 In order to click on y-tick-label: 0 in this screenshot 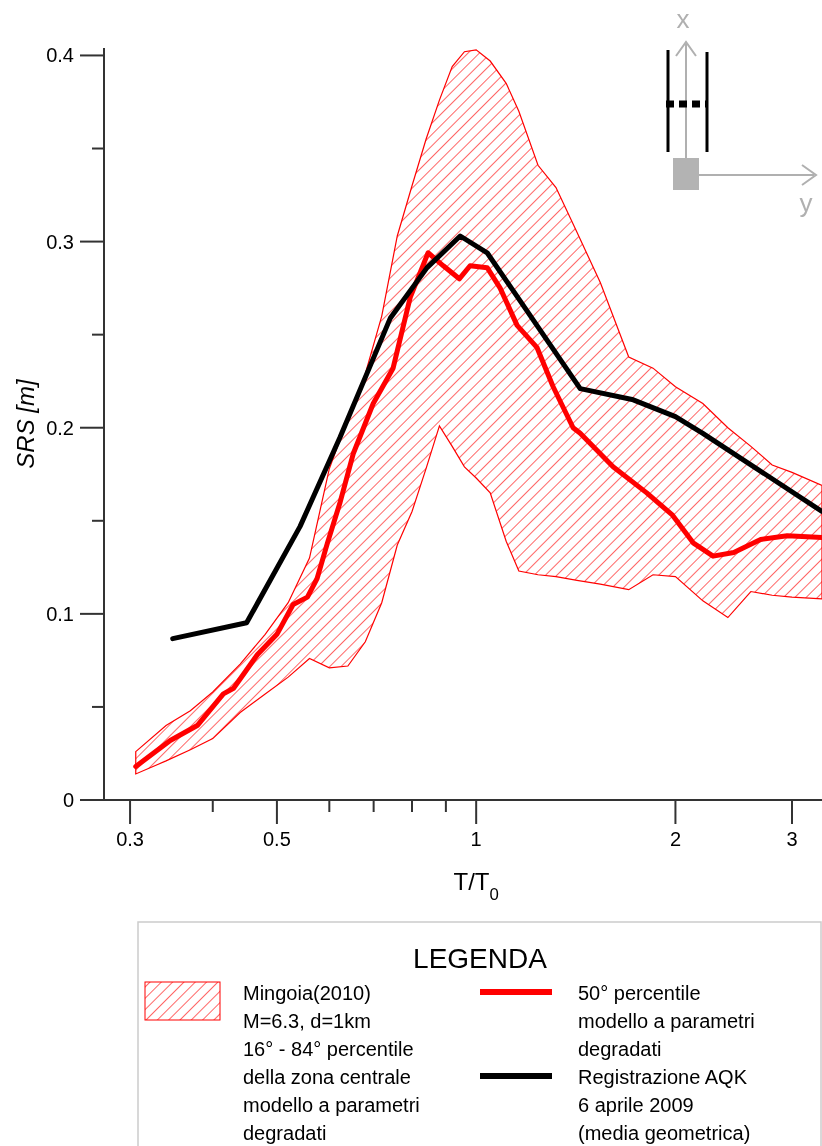, I will do `click(68, 800)`.